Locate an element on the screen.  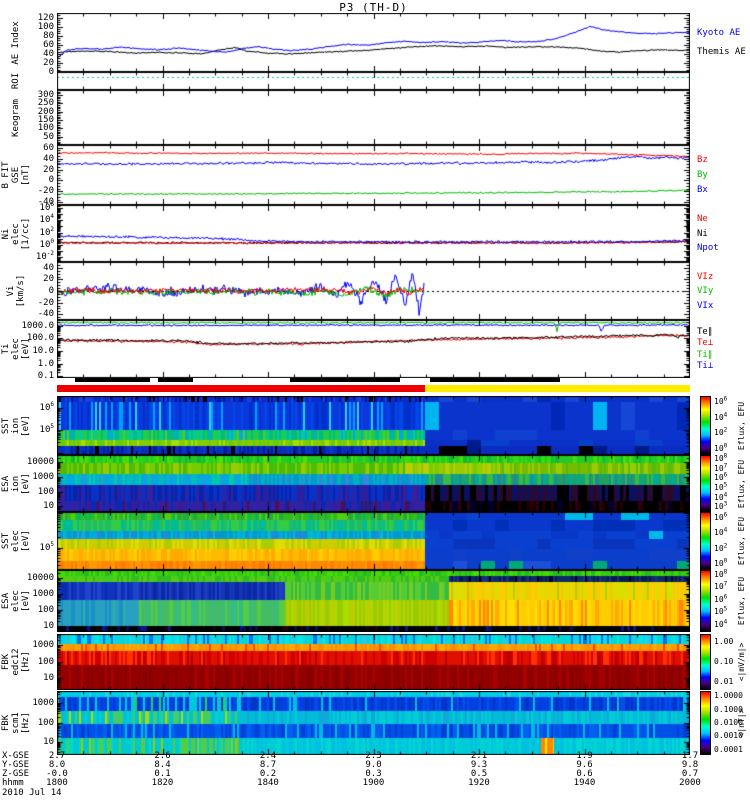
footer-value-x-gse-4: 2.1 is located at coordinates (479, 756).